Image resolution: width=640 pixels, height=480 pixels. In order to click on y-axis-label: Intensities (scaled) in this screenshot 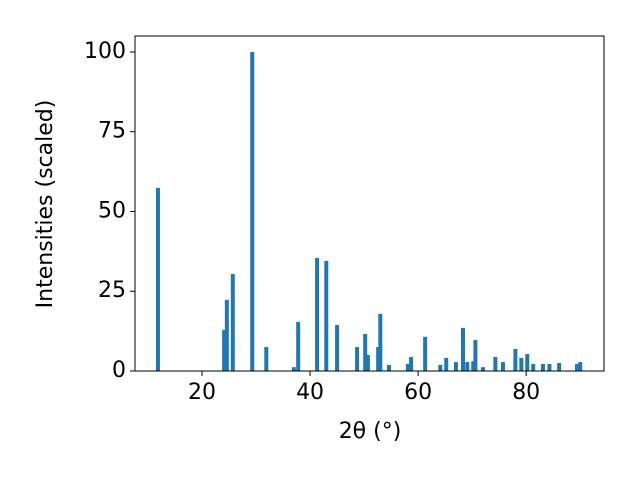, I will do `click(45, 204)`.